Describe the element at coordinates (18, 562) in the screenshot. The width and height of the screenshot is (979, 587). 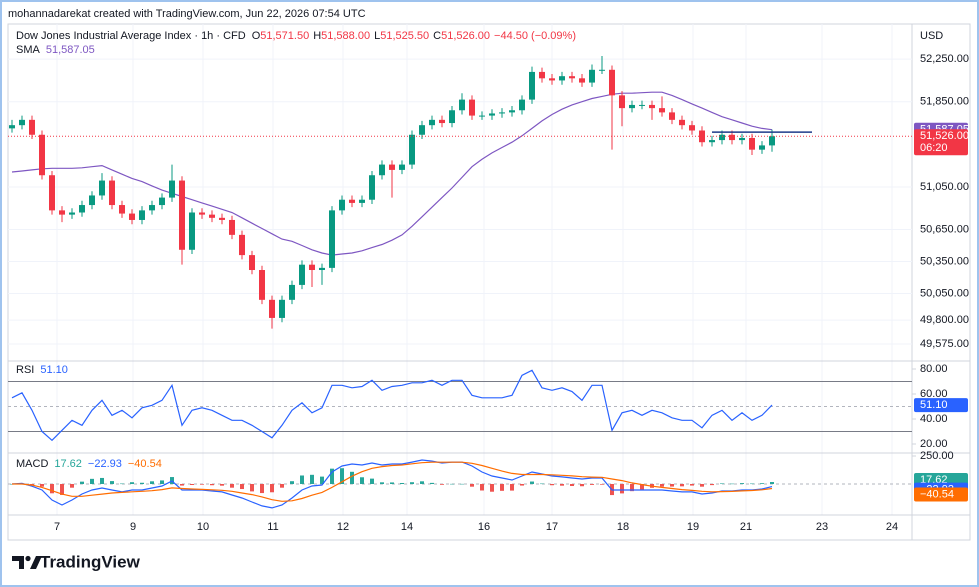
I see `logo-mark` at that location.